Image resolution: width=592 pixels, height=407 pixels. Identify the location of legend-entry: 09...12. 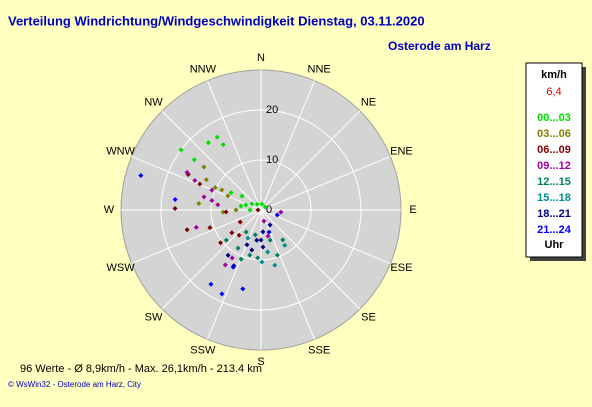
(554, 166).